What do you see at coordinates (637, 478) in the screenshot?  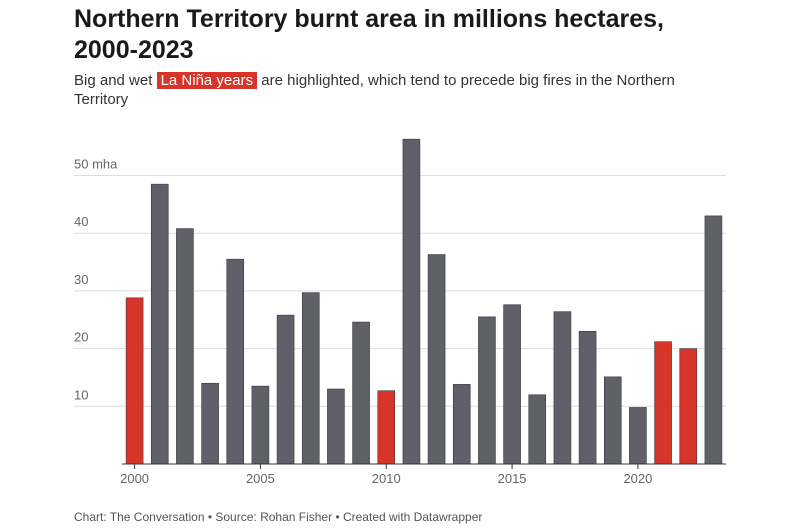 I see `x-tick-label-2020: 2020` at bounding box center [637, 478].